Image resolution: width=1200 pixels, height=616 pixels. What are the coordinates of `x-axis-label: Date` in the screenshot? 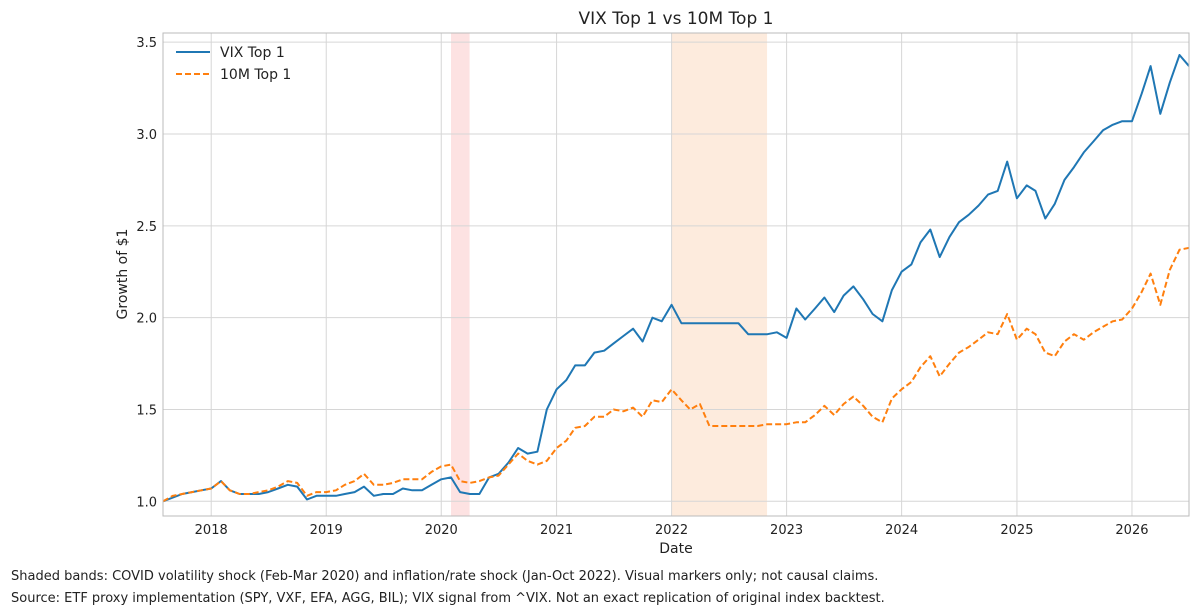 It's located at (675, 549).